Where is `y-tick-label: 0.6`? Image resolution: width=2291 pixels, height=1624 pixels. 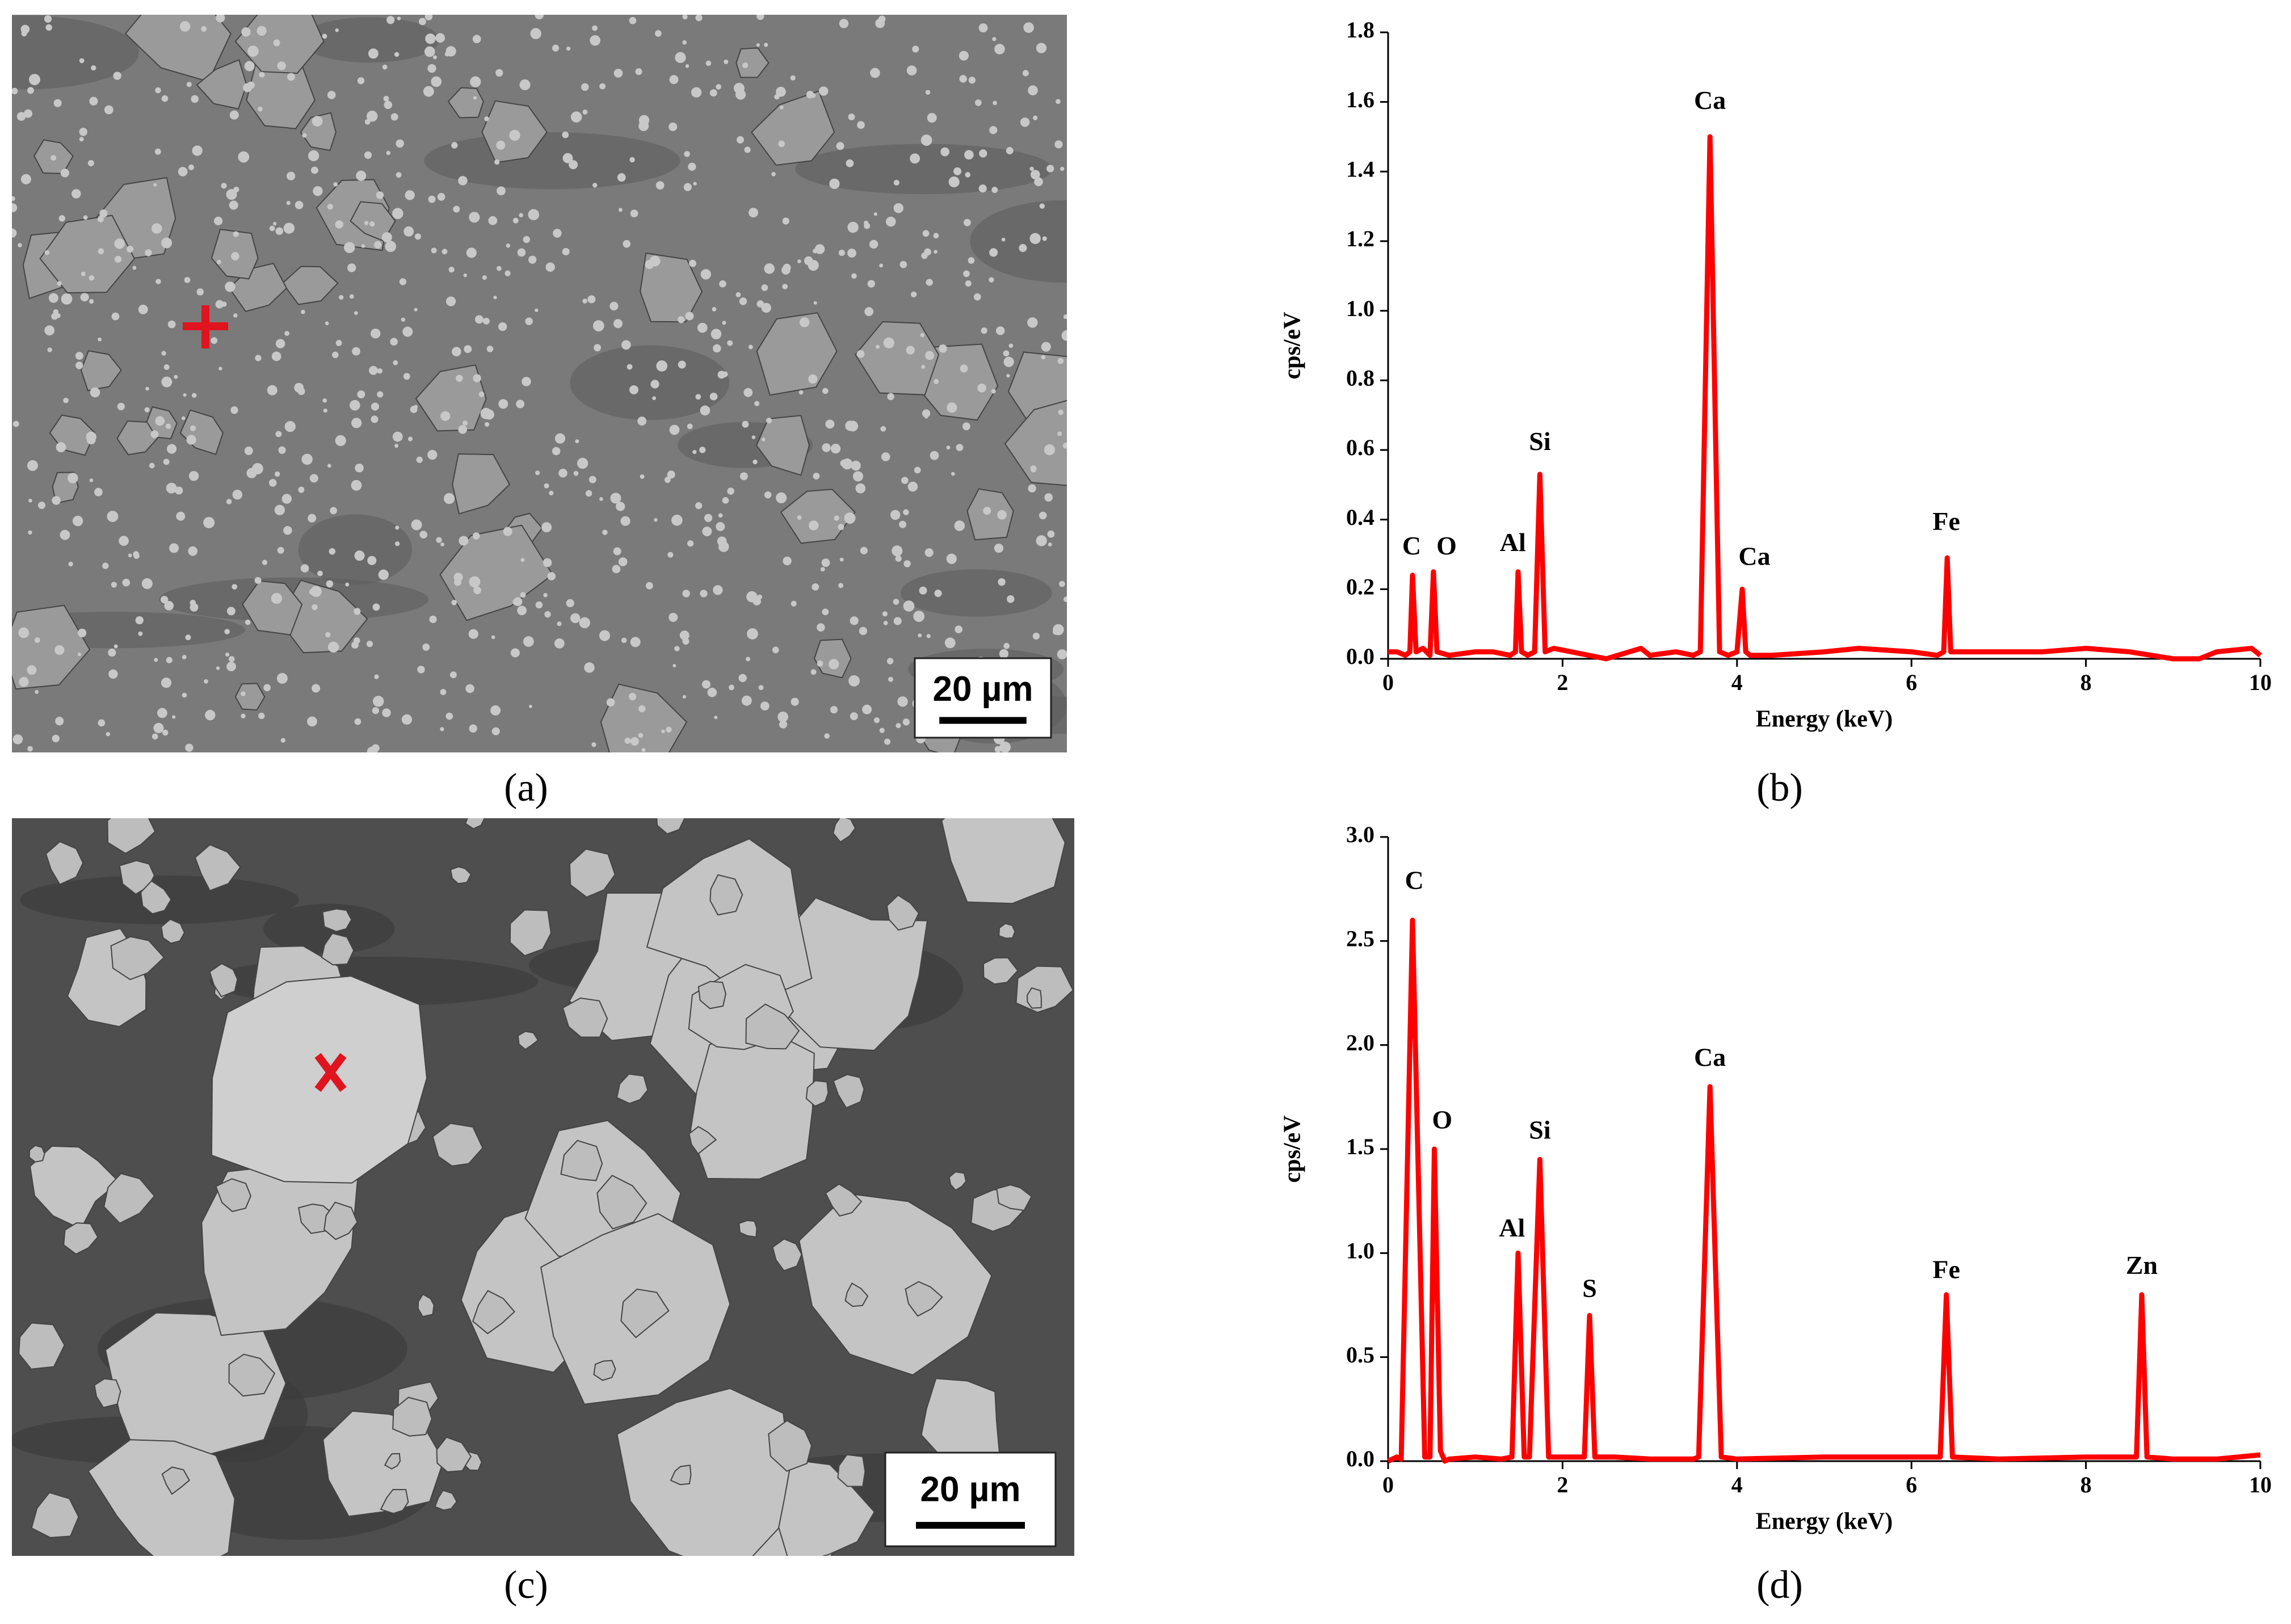
y-tick-label: 0.6 is located at coordinates (1360, 447).